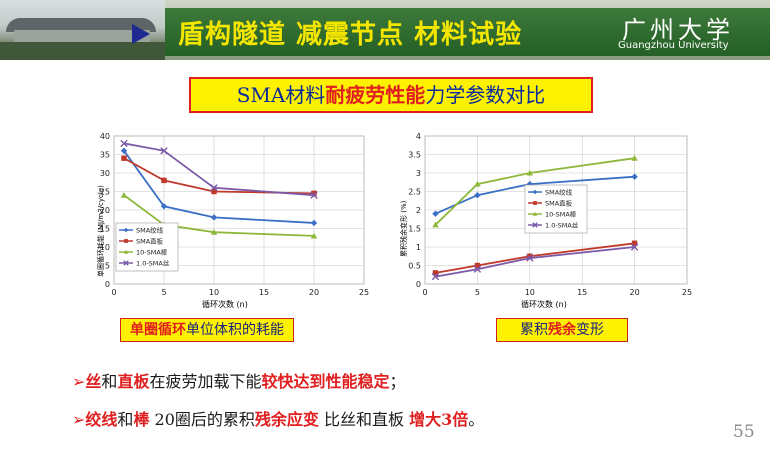 This screenshot has width=770, height=450. I want to click on y-tick-label: 40, so click(105, 136).